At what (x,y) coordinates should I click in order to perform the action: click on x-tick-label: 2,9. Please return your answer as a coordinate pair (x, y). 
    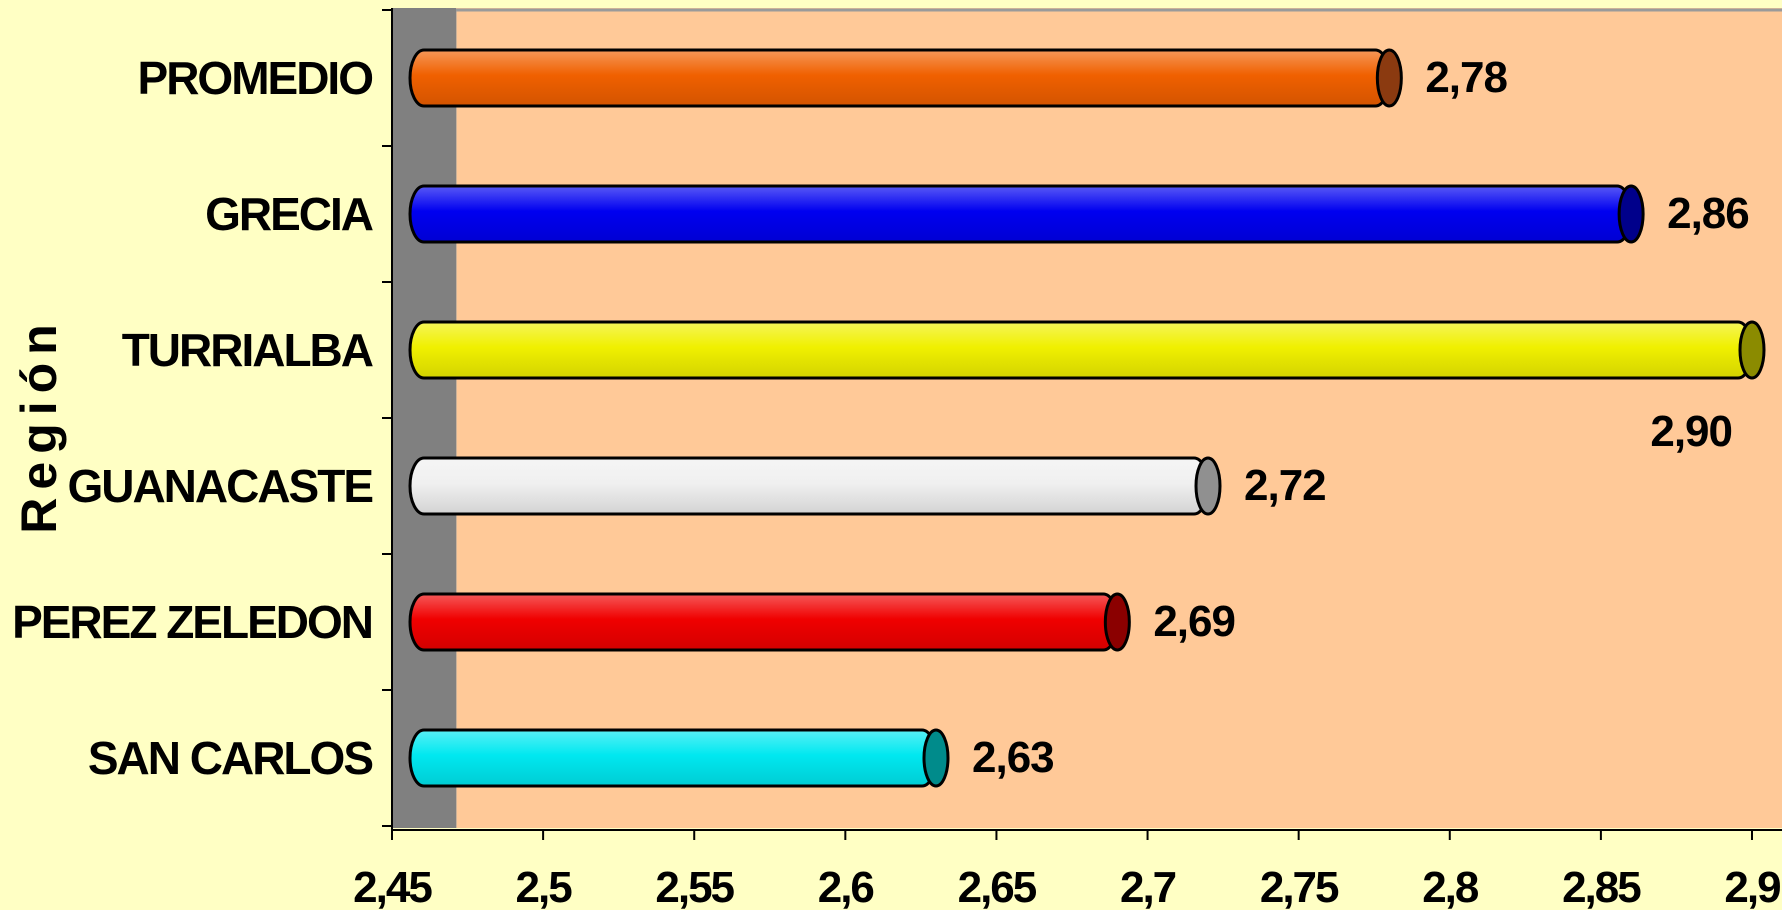
    Looking at the image, I should click on (1752, 886).